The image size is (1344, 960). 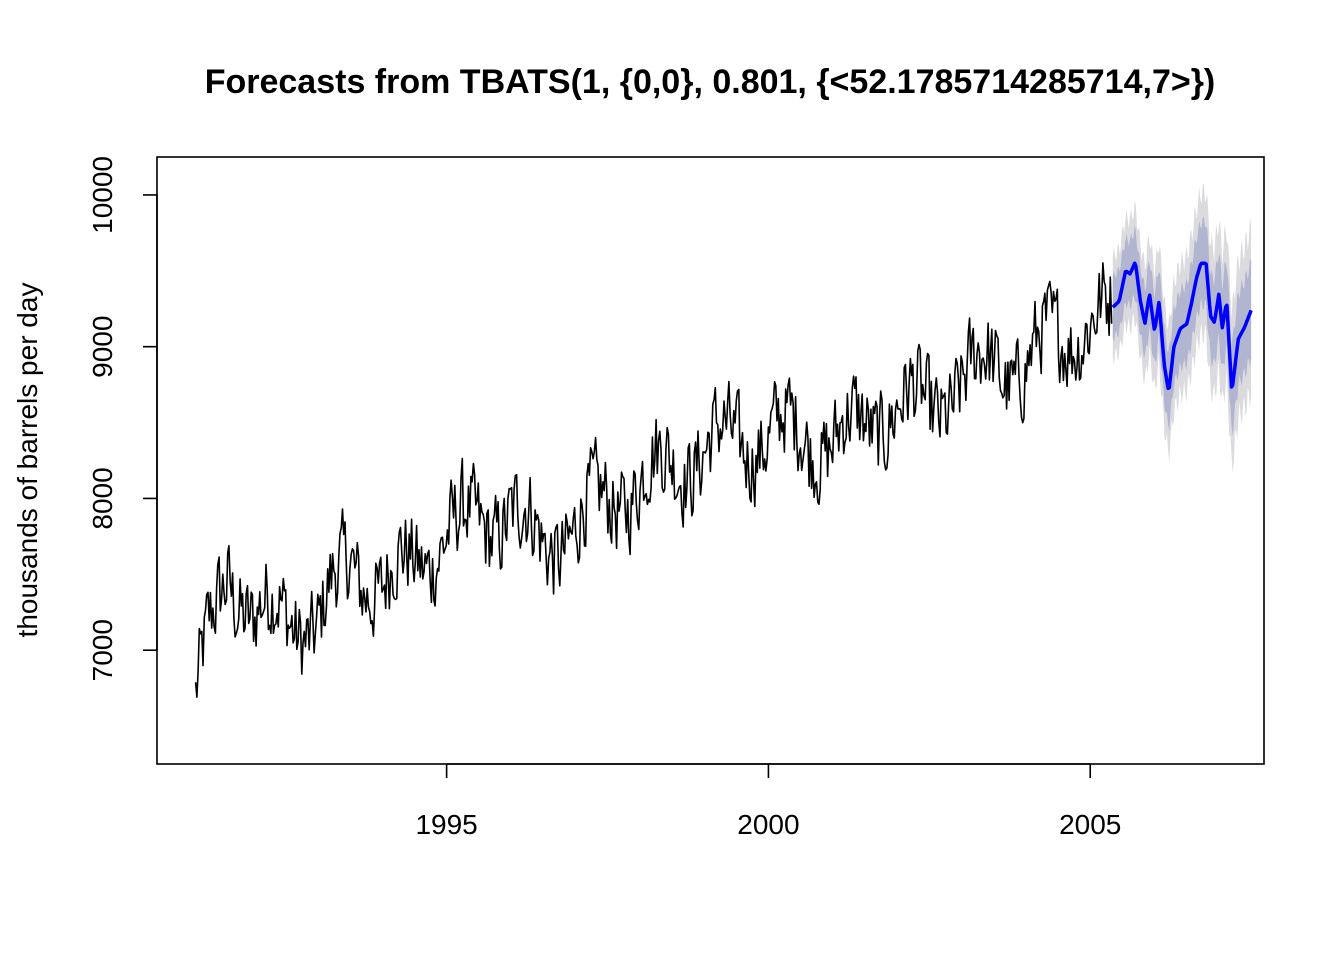 I want to click on y-tick-label: 10000, so click(x=102, y=195).